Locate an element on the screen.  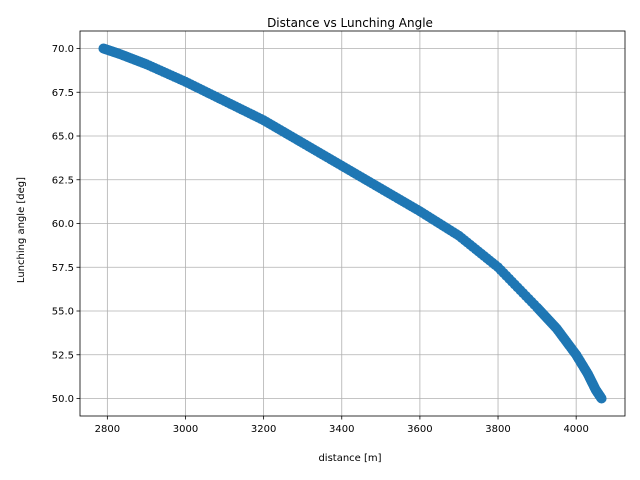
y-tick-label: 57.5 is located at coordinates (63, 268).